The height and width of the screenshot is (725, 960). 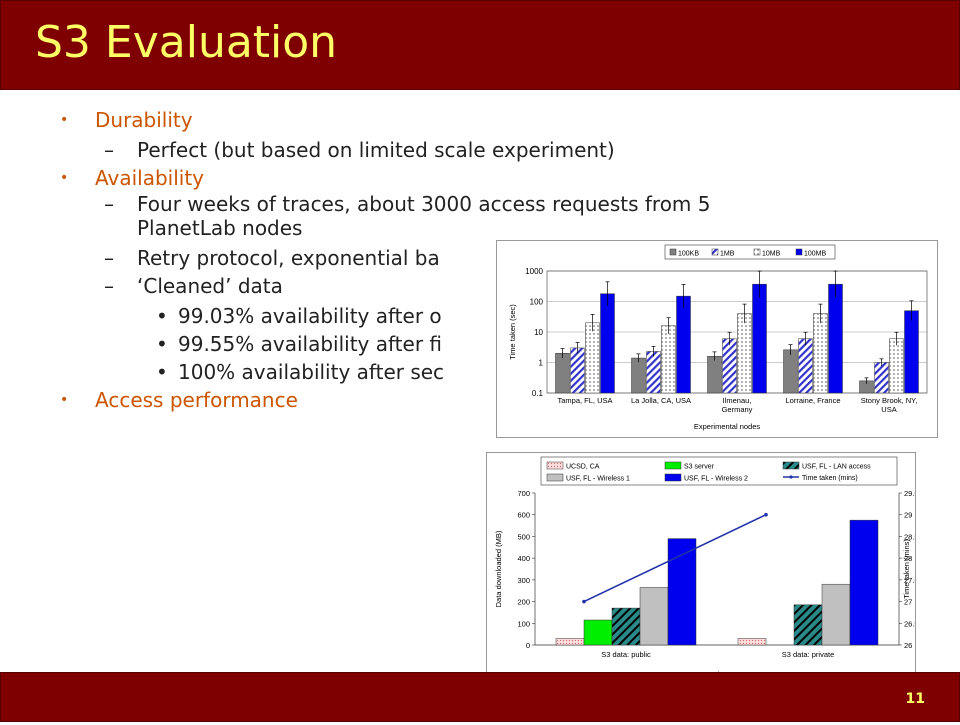 What do you see at coordinates (210, 286) in the screenshot?
I see `bullet-level2: ‘Cleaned’ data` at bounding box center [210, 286].